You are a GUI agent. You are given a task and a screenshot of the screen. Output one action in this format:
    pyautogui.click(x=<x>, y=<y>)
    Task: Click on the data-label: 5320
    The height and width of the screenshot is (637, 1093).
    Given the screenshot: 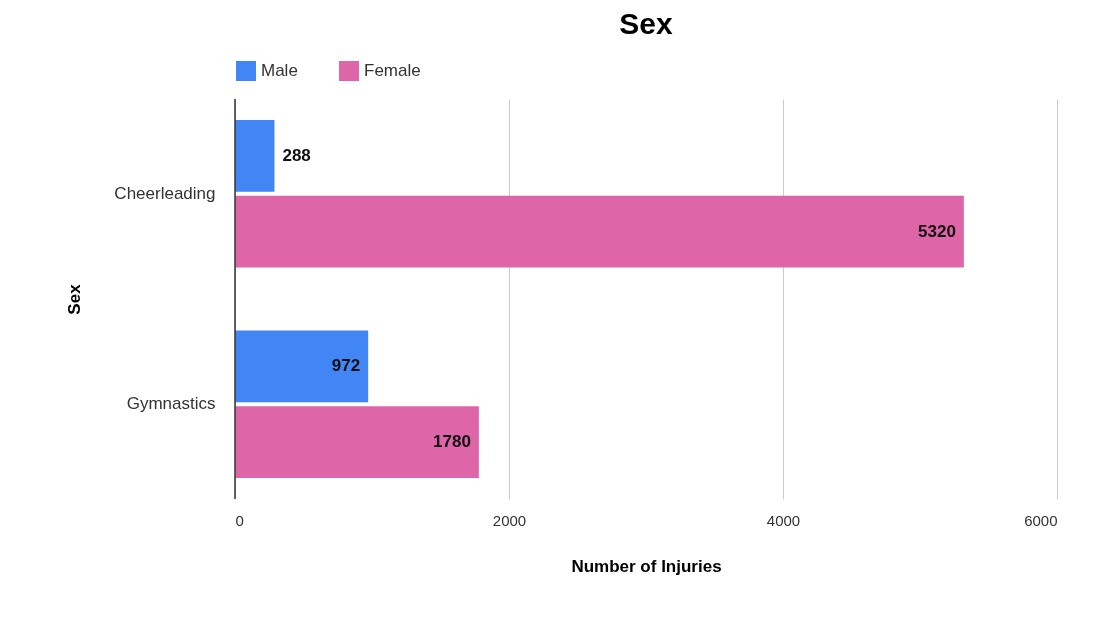 What is the action you would take?
    pyautogui.click(x=937, y=231)
    